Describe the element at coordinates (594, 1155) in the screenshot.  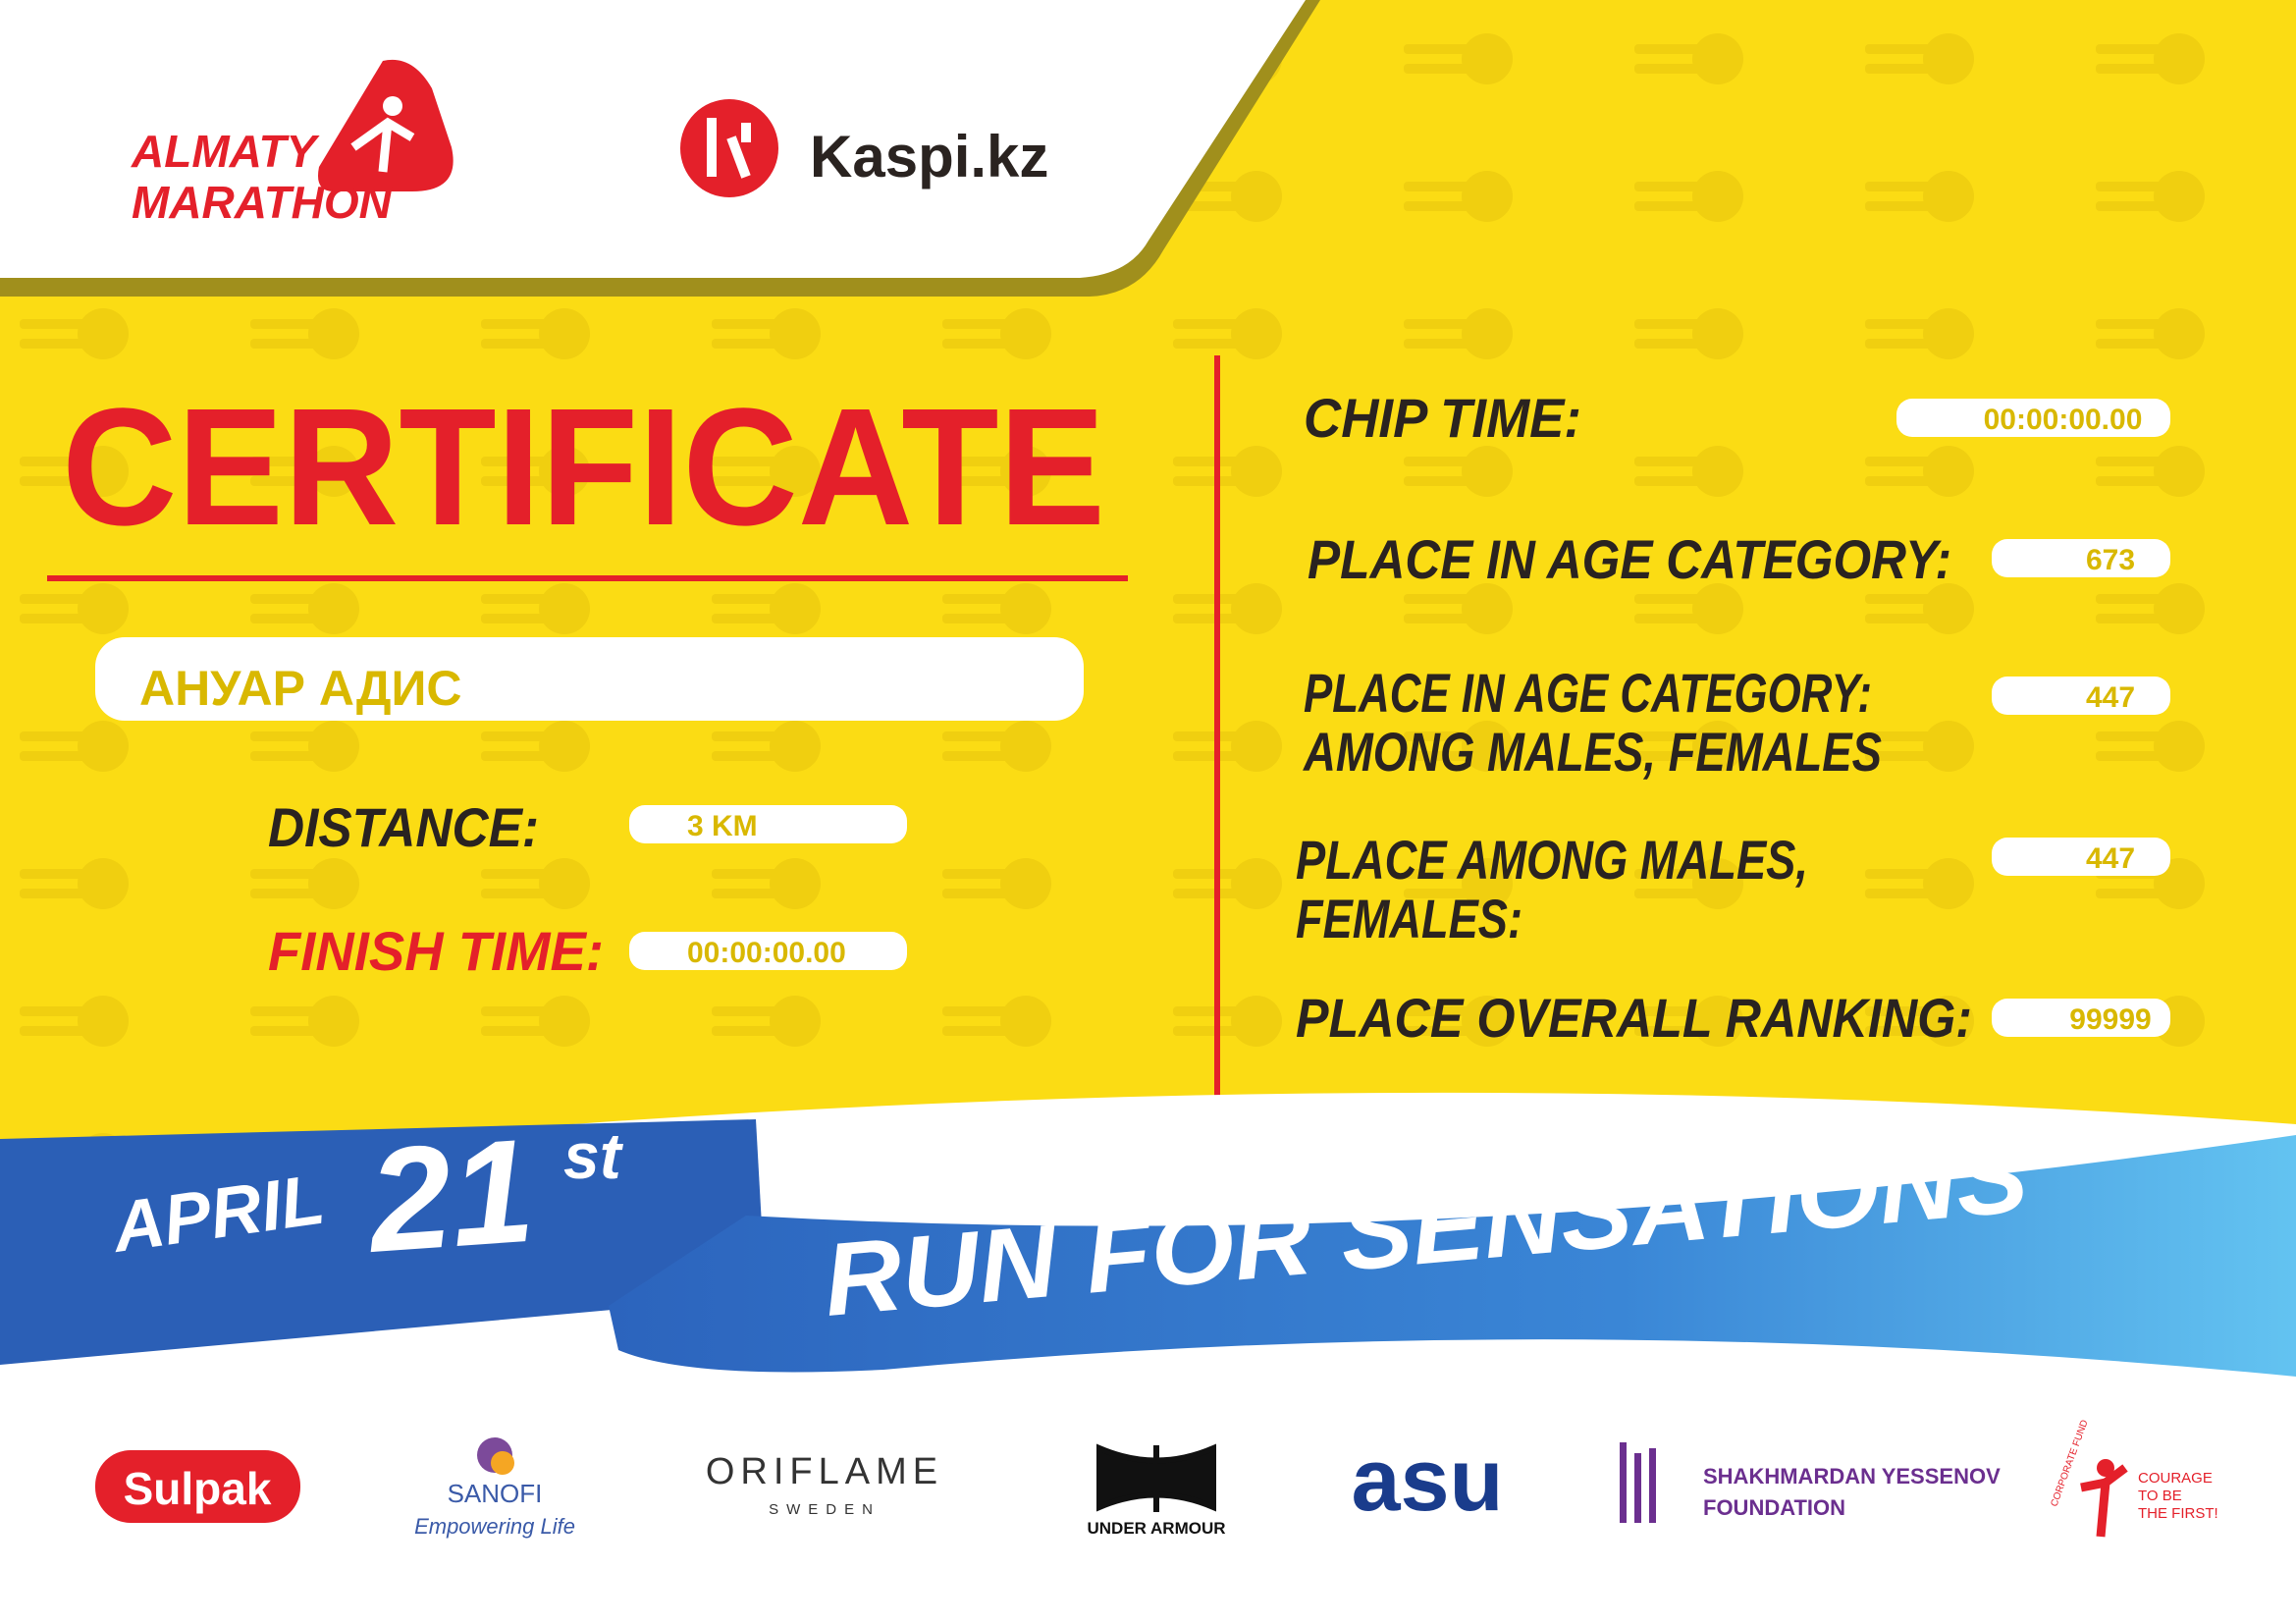
I see `banner-suffix: st` at that location.